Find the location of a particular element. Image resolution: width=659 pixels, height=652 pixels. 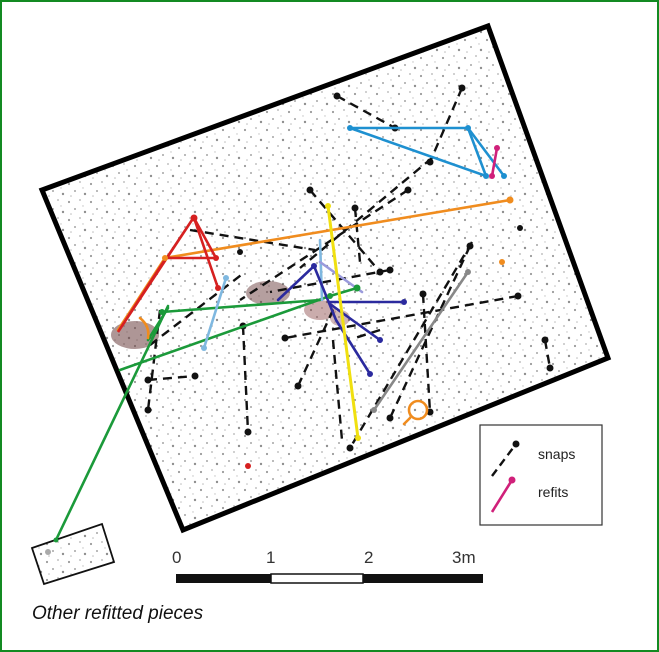

scale-bar is located at coordinates (329, 578).